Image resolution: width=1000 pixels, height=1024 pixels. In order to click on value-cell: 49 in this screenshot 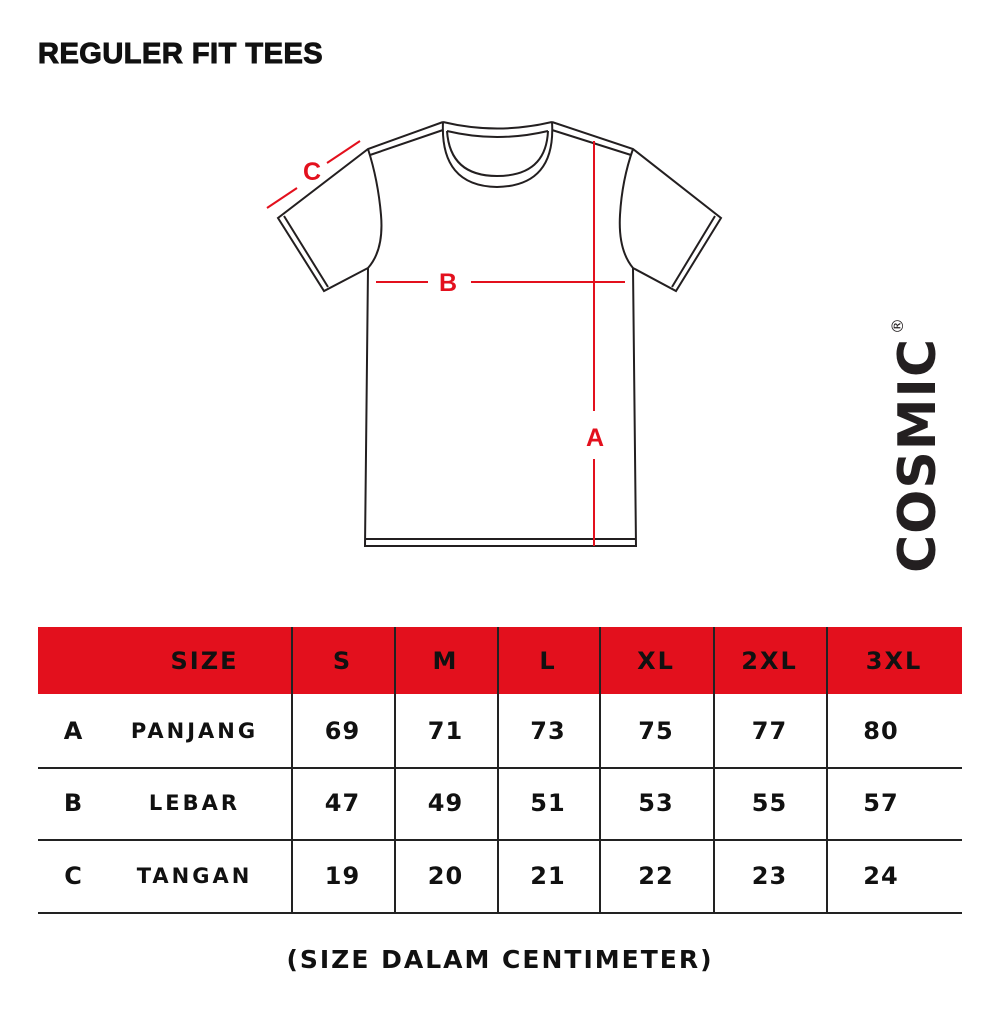, I will do `click(445, 803)`.